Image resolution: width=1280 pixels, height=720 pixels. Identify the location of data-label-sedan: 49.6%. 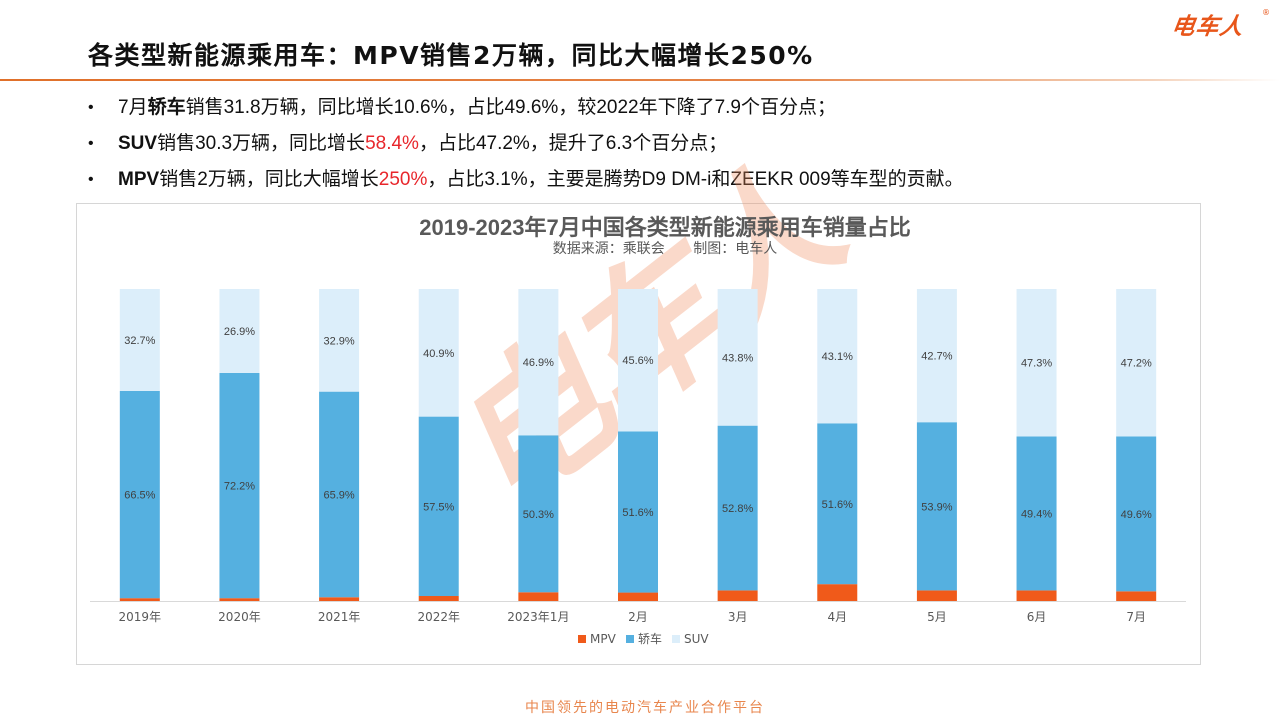
(1136, 515).